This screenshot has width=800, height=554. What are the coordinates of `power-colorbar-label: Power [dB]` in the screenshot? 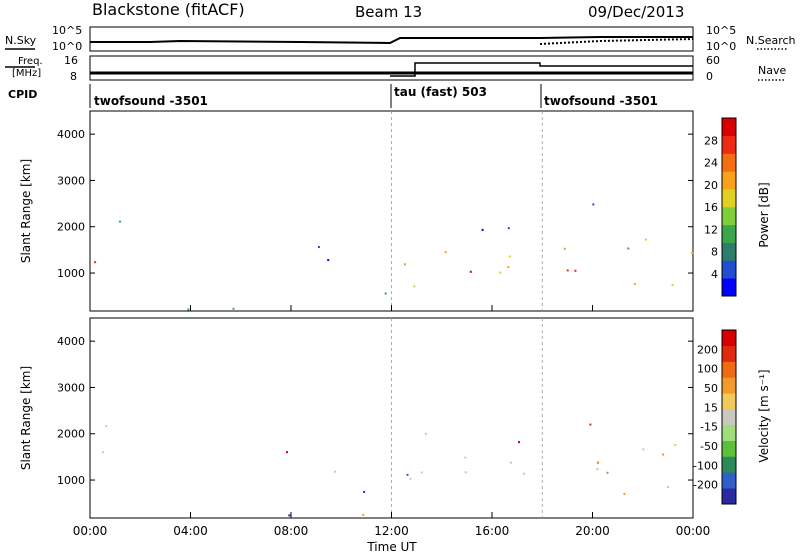 It's located at (764, 214).